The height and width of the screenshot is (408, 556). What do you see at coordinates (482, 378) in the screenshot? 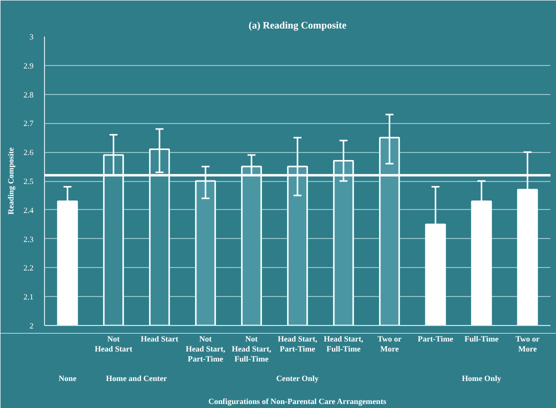
I see `text: Home Only` at bounding box center [482, 378].